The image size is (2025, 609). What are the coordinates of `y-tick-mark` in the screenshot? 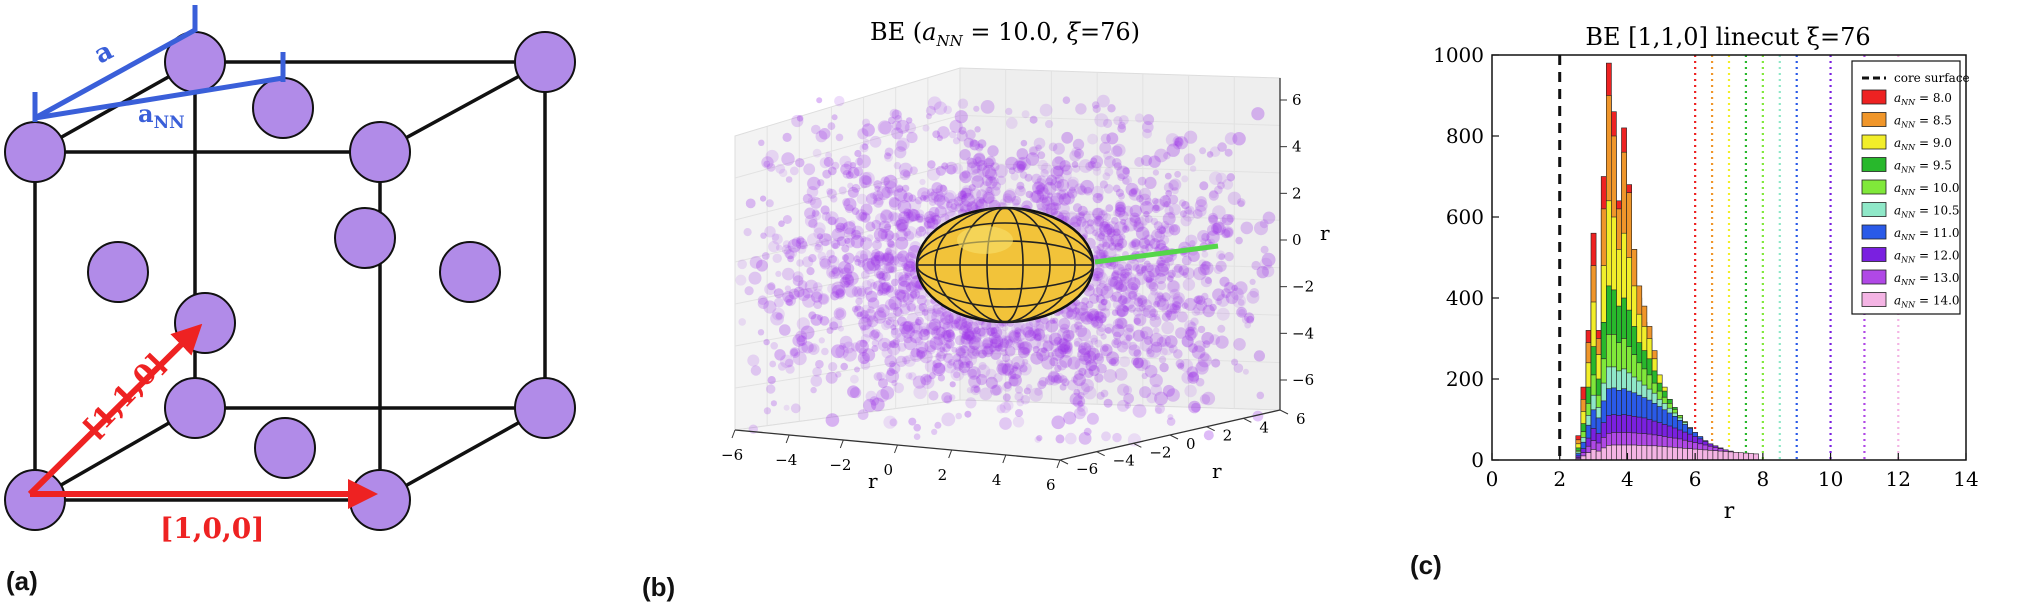 It's located at (1284, 412).